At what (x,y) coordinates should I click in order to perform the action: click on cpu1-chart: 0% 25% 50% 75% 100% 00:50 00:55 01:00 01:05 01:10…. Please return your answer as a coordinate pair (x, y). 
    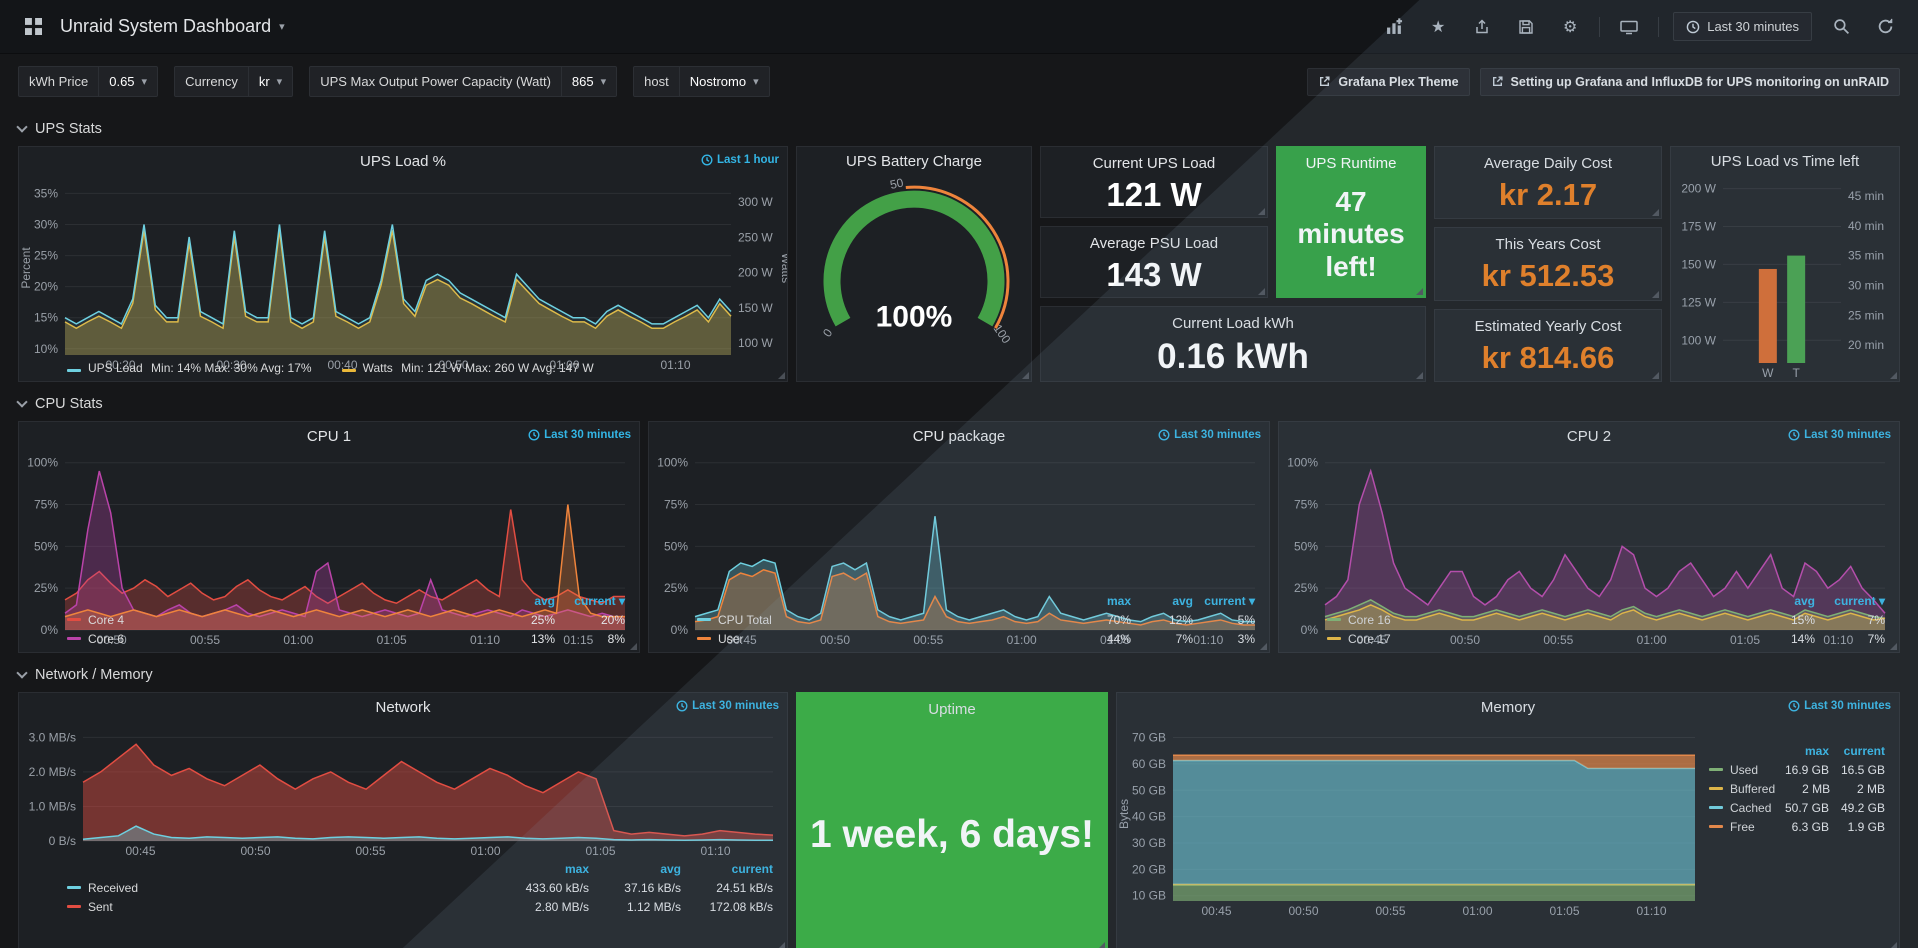
    Looking at the image, I should click on (329, 547).